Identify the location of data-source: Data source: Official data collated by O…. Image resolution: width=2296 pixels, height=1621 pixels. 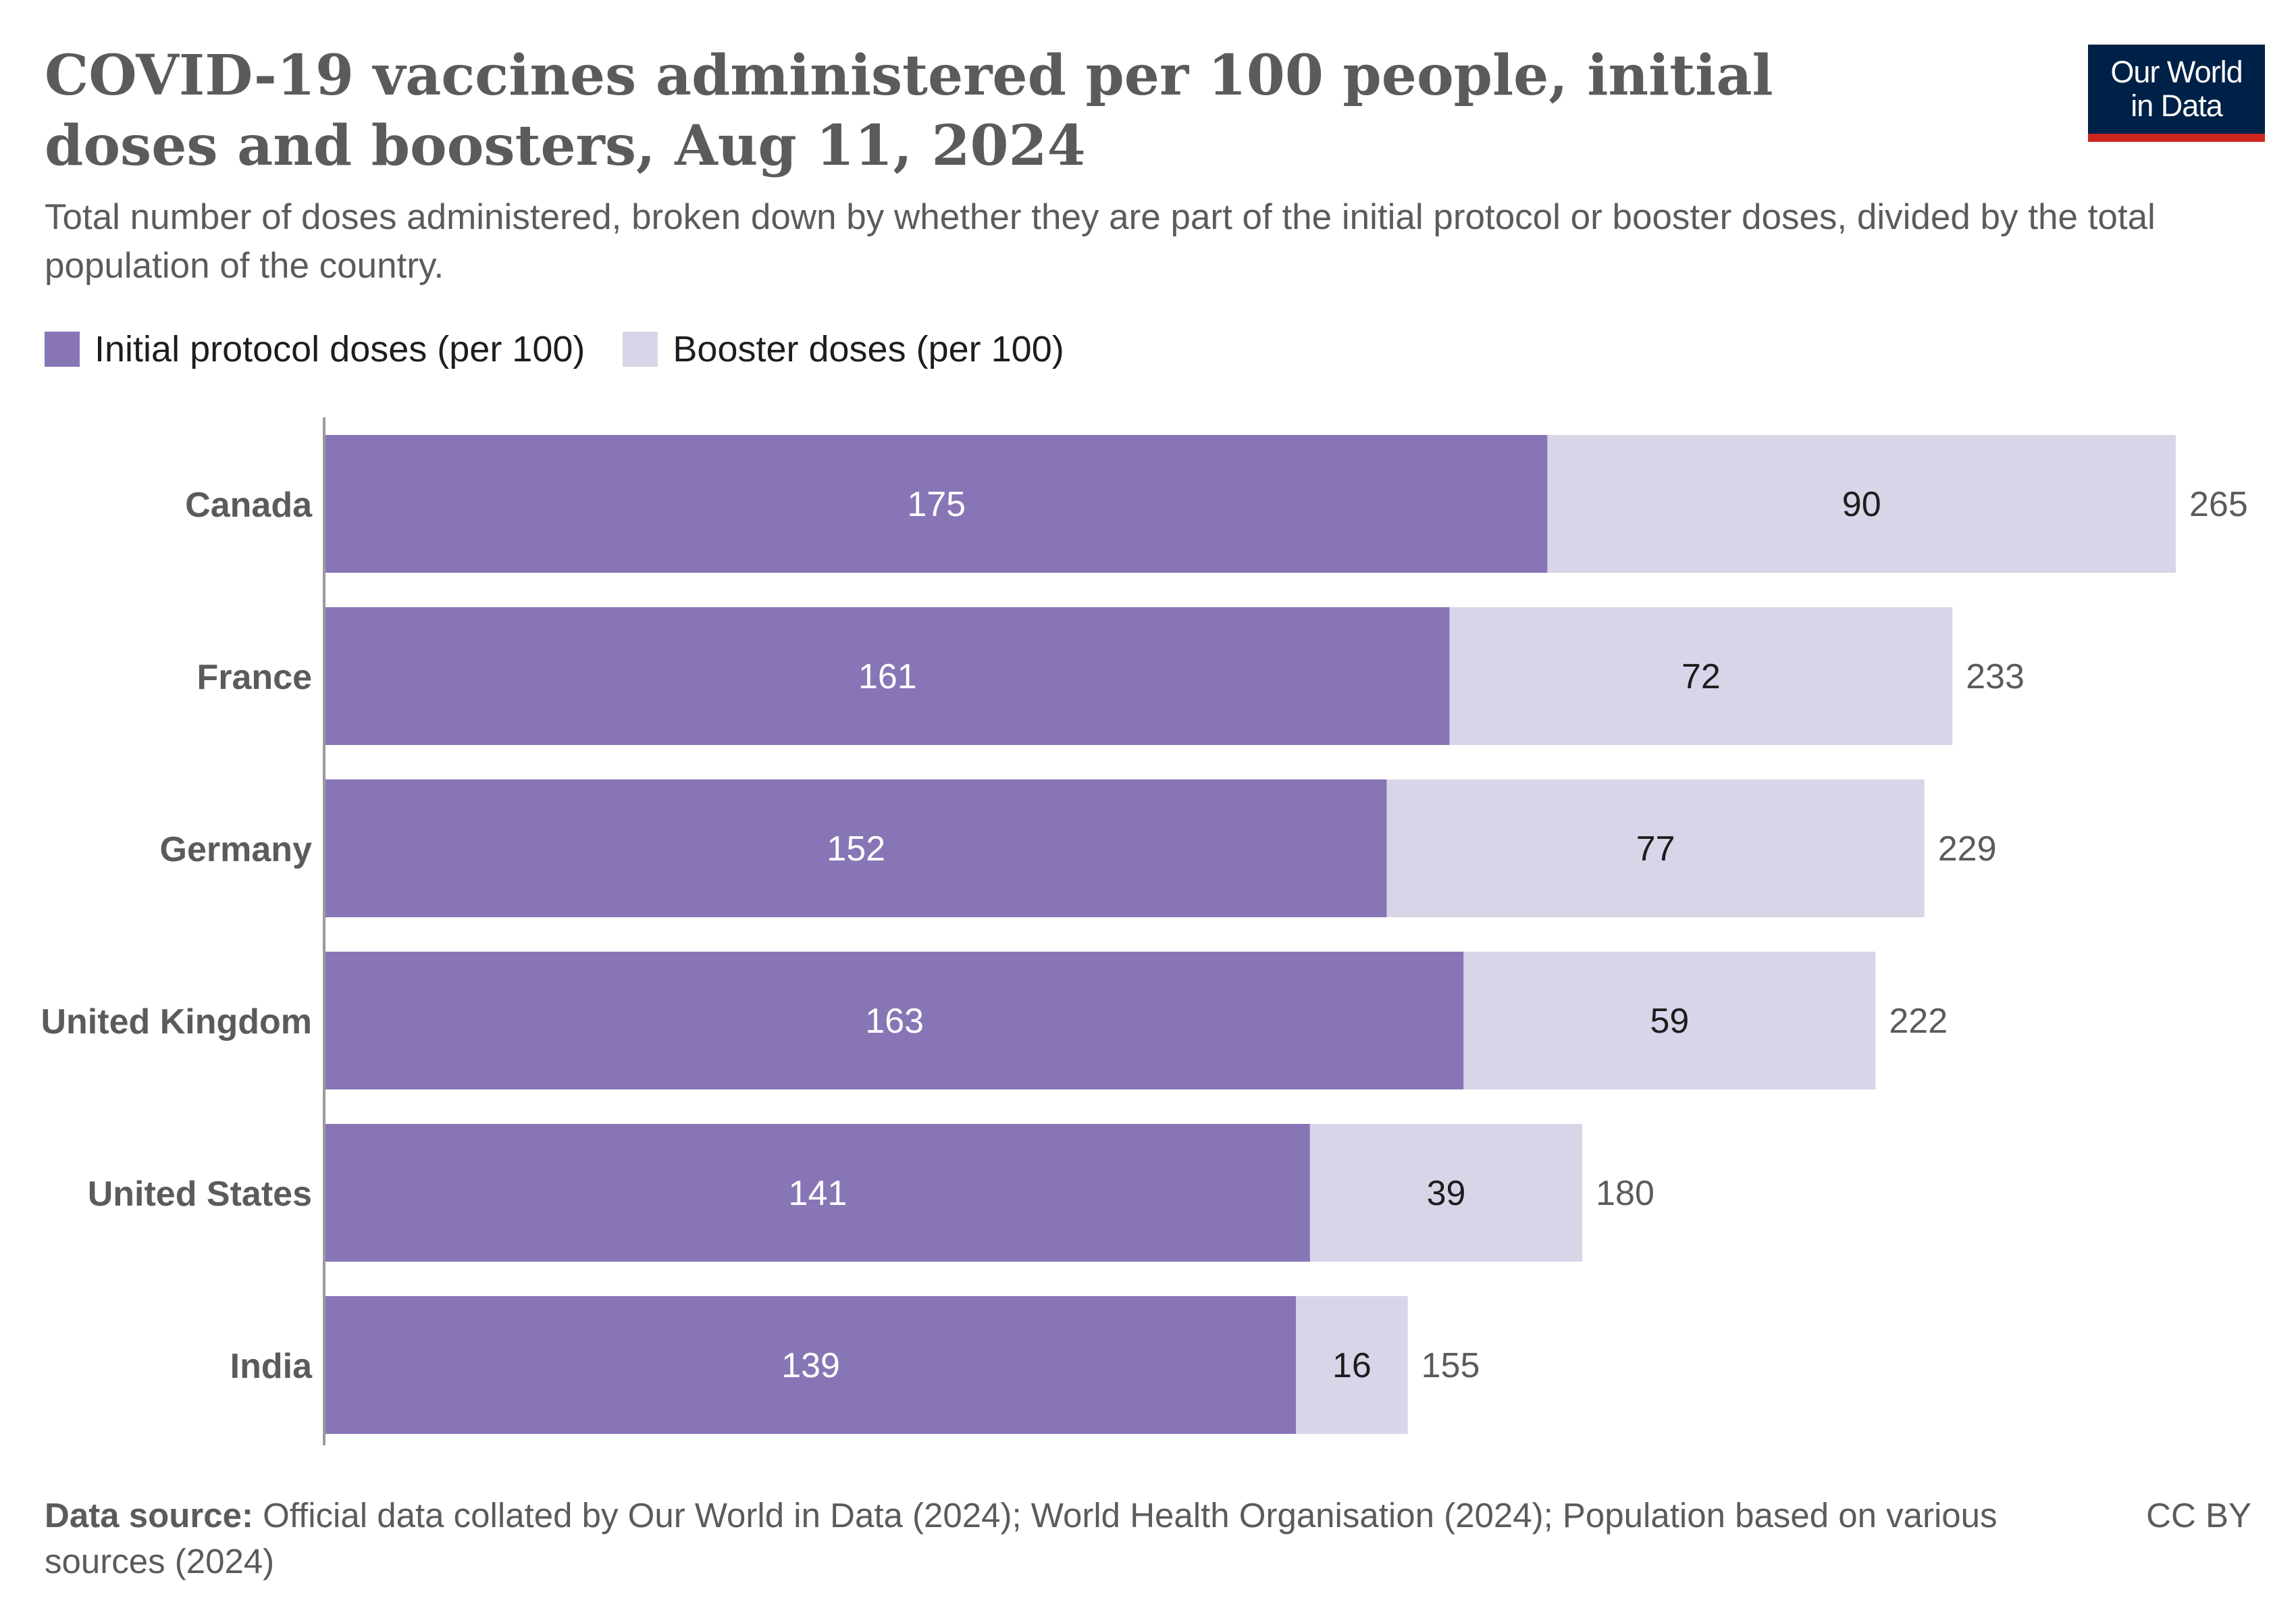
(1057, 1539).